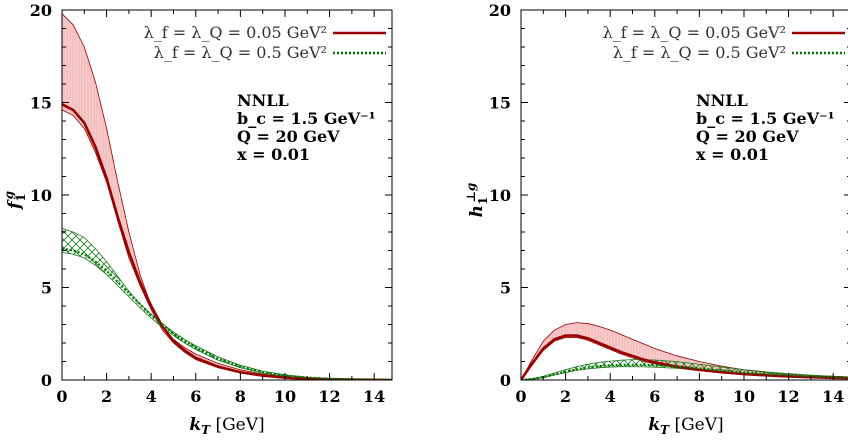 The image size is (848, 441). What do you see at coordinates (226, 426) in the screenshot?
I see `x-axis-label-left: kT [GeV]` at bounding box center [226, 426].